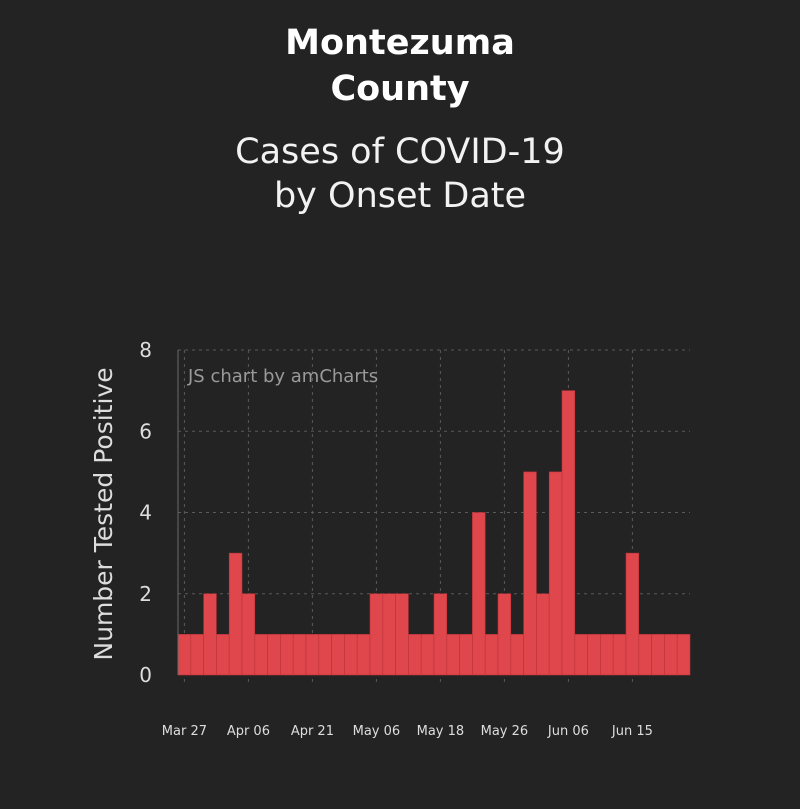 Image resolution: width=800 pixels, height=809 pixels. Describe the element at coordinates (400, 174) in the screenshot. I see `chart-subtitle: Cases of COVID-19 by Onset Date` at that location.